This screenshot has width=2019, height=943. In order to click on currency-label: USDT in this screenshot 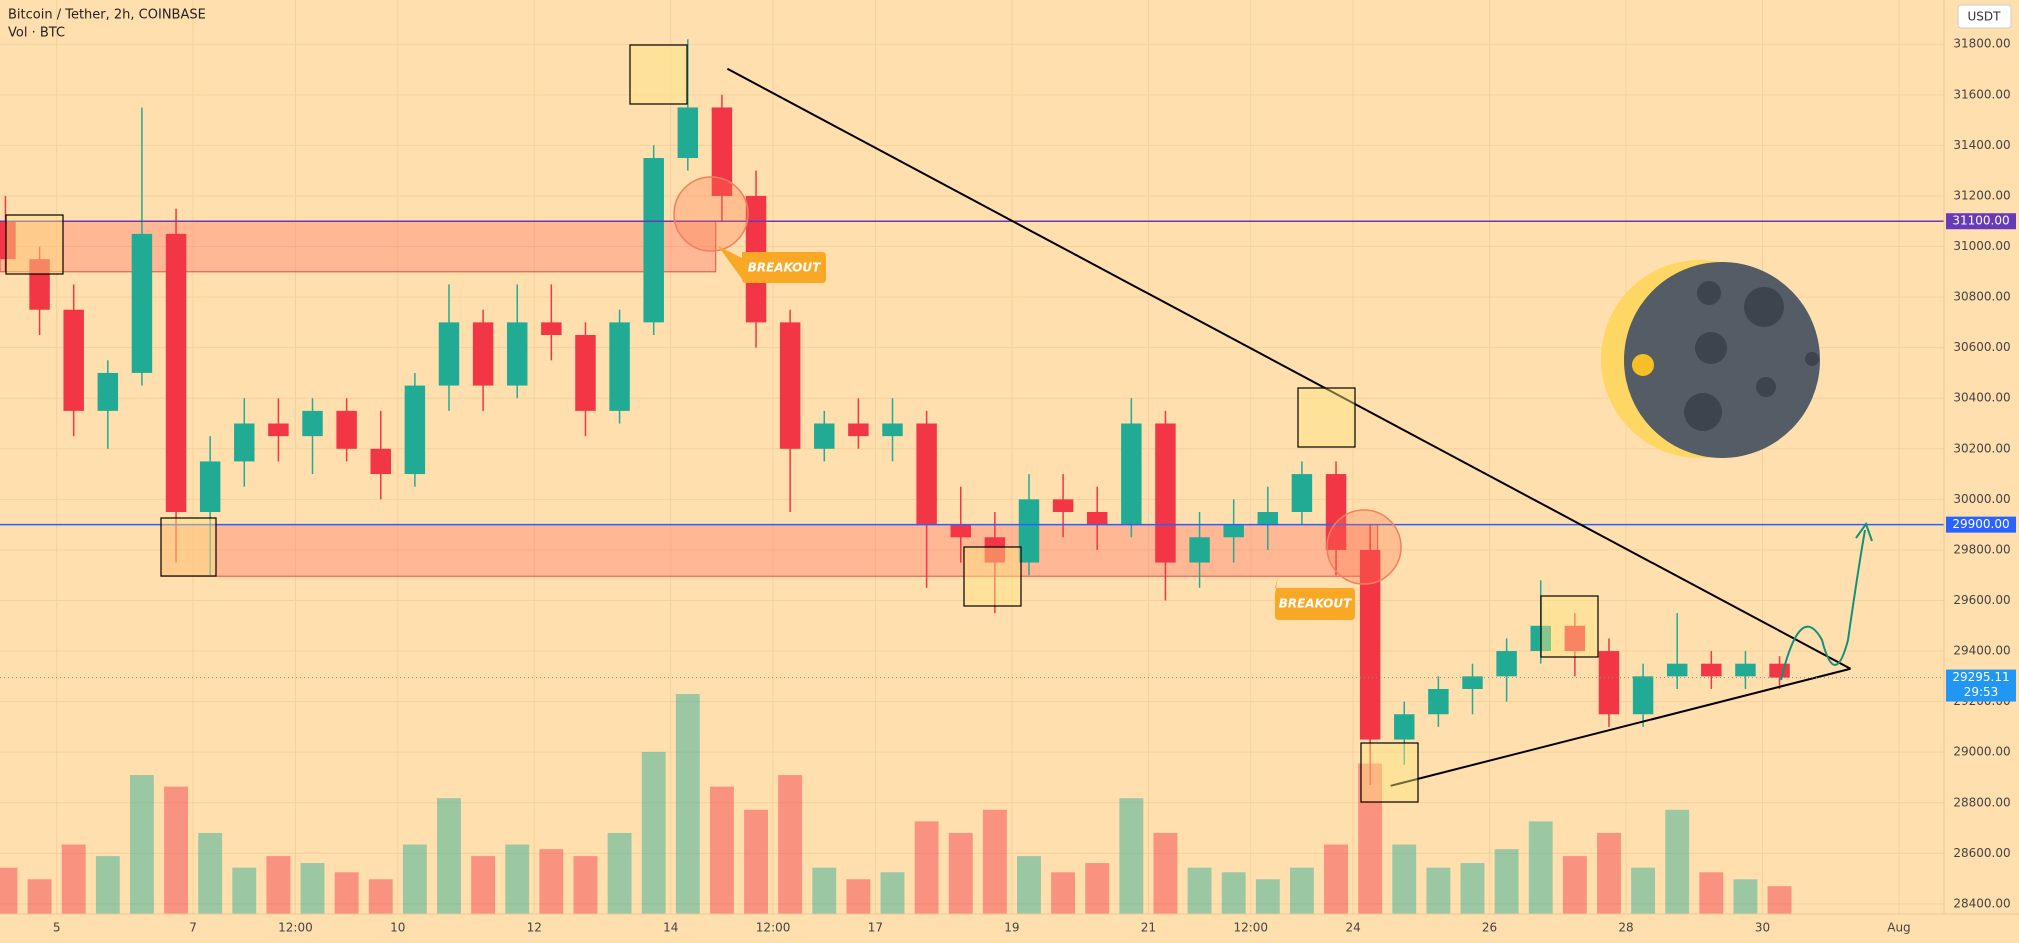, I will do `click(1985, 17)`.